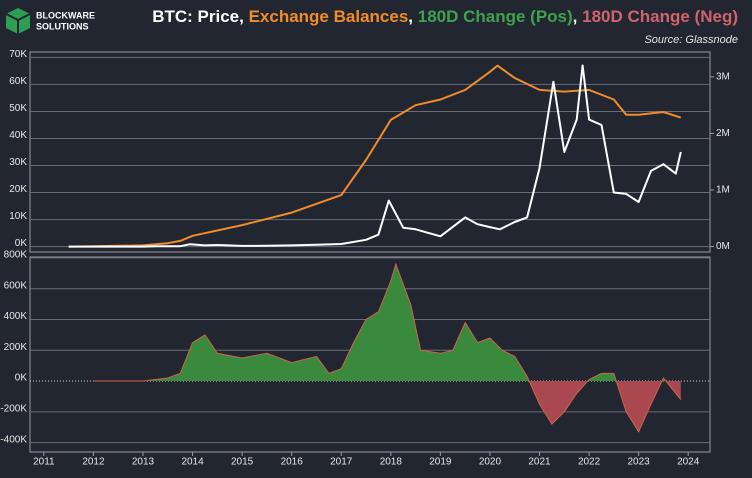  What do you see at coordinates (192, 462) in the screenshot?
I see `x-tick-label: 2014` at bounding box center [192, 462].